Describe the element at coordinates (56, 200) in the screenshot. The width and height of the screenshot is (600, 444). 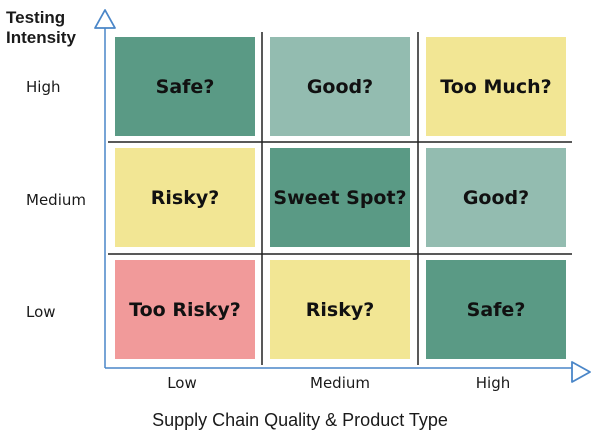
I see `row-label-medium: Medium` at that location.